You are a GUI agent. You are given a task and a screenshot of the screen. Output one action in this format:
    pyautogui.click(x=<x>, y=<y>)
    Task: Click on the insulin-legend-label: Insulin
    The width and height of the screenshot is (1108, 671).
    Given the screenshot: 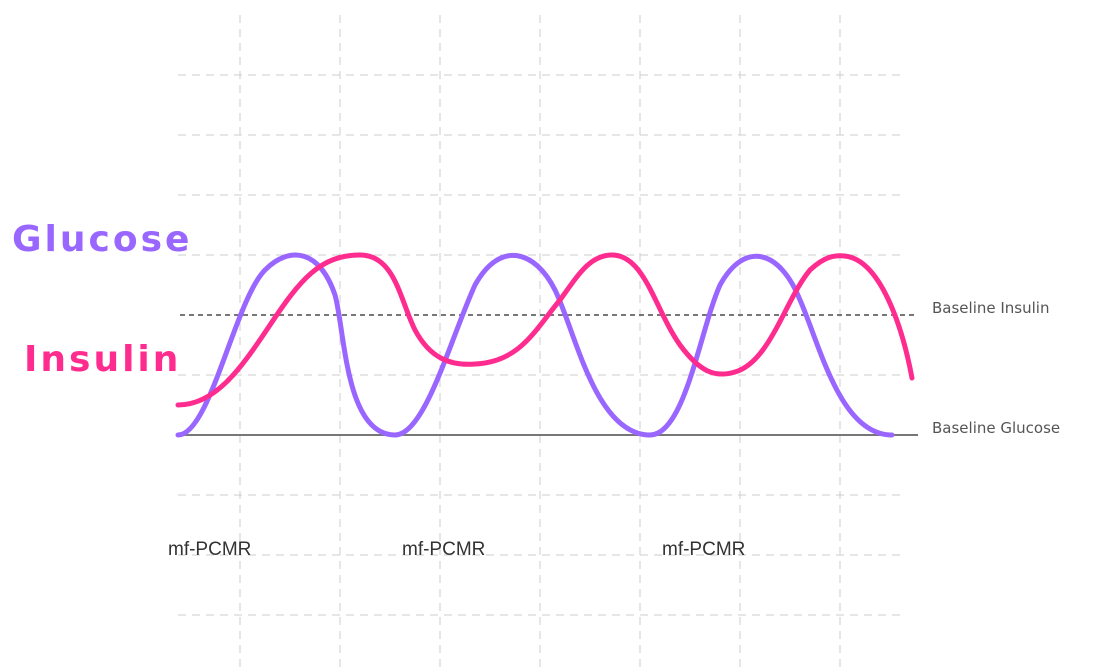 What is the action you would take?
    pyautogui.click(x=103, y=359)
    